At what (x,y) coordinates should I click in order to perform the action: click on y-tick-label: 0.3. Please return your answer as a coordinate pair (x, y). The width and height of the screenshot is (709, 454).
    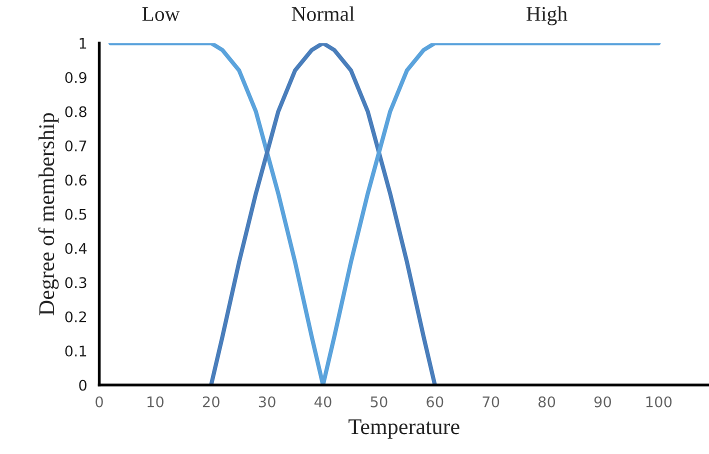
    Looking at the image, I should click on (75, 282).